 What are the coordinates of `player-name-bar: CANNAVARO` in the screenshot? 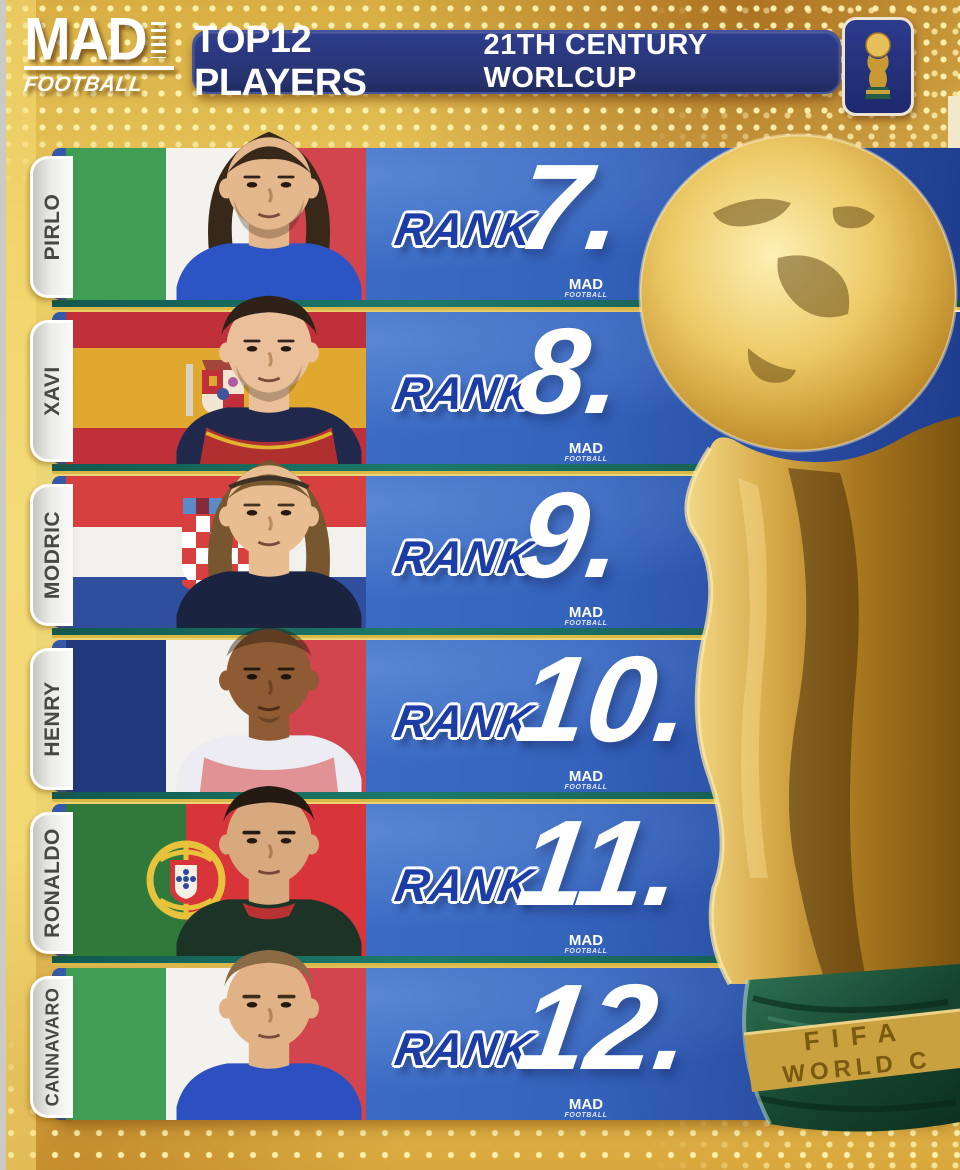 It's located at (51, 1047).